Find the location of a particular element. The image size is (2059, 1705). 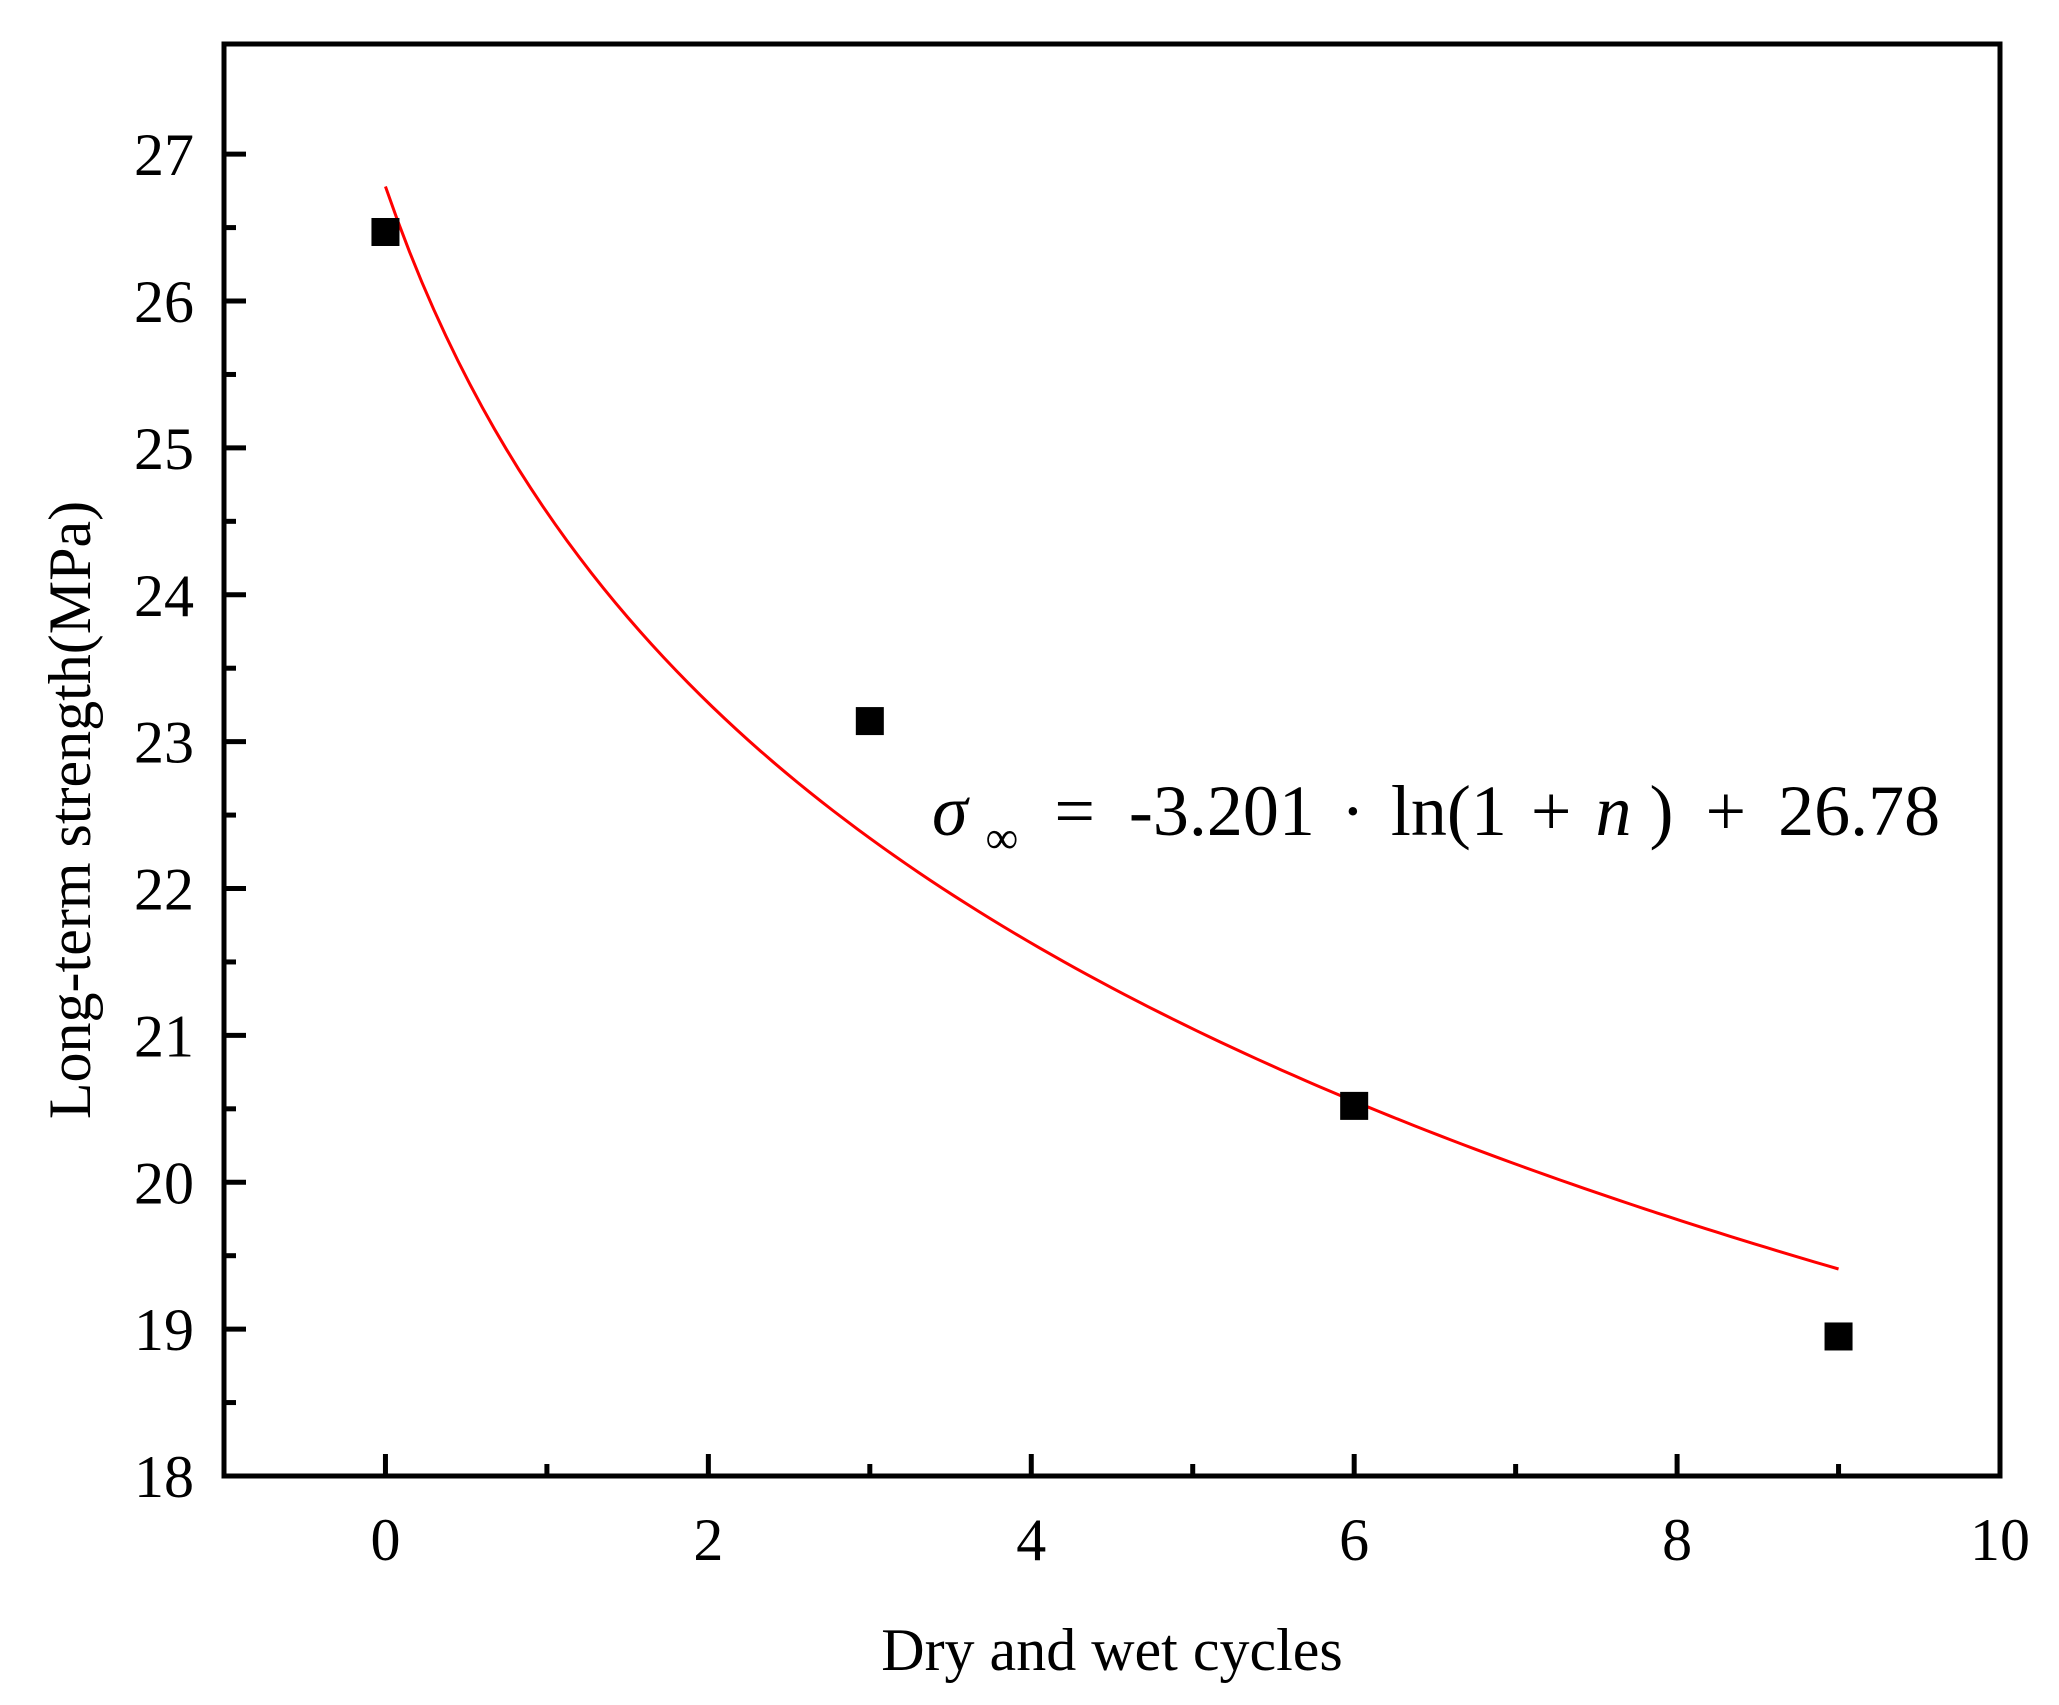

y-tick-label: 18 is located at coordinates (164, 1477).